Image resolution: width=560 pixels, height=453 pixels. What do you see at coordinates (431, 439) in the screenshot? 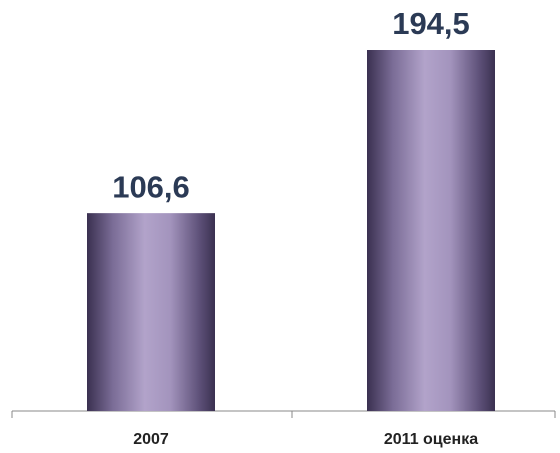
I see `x-tick-label: 2011 оценка` at bounding box center [431, 439].